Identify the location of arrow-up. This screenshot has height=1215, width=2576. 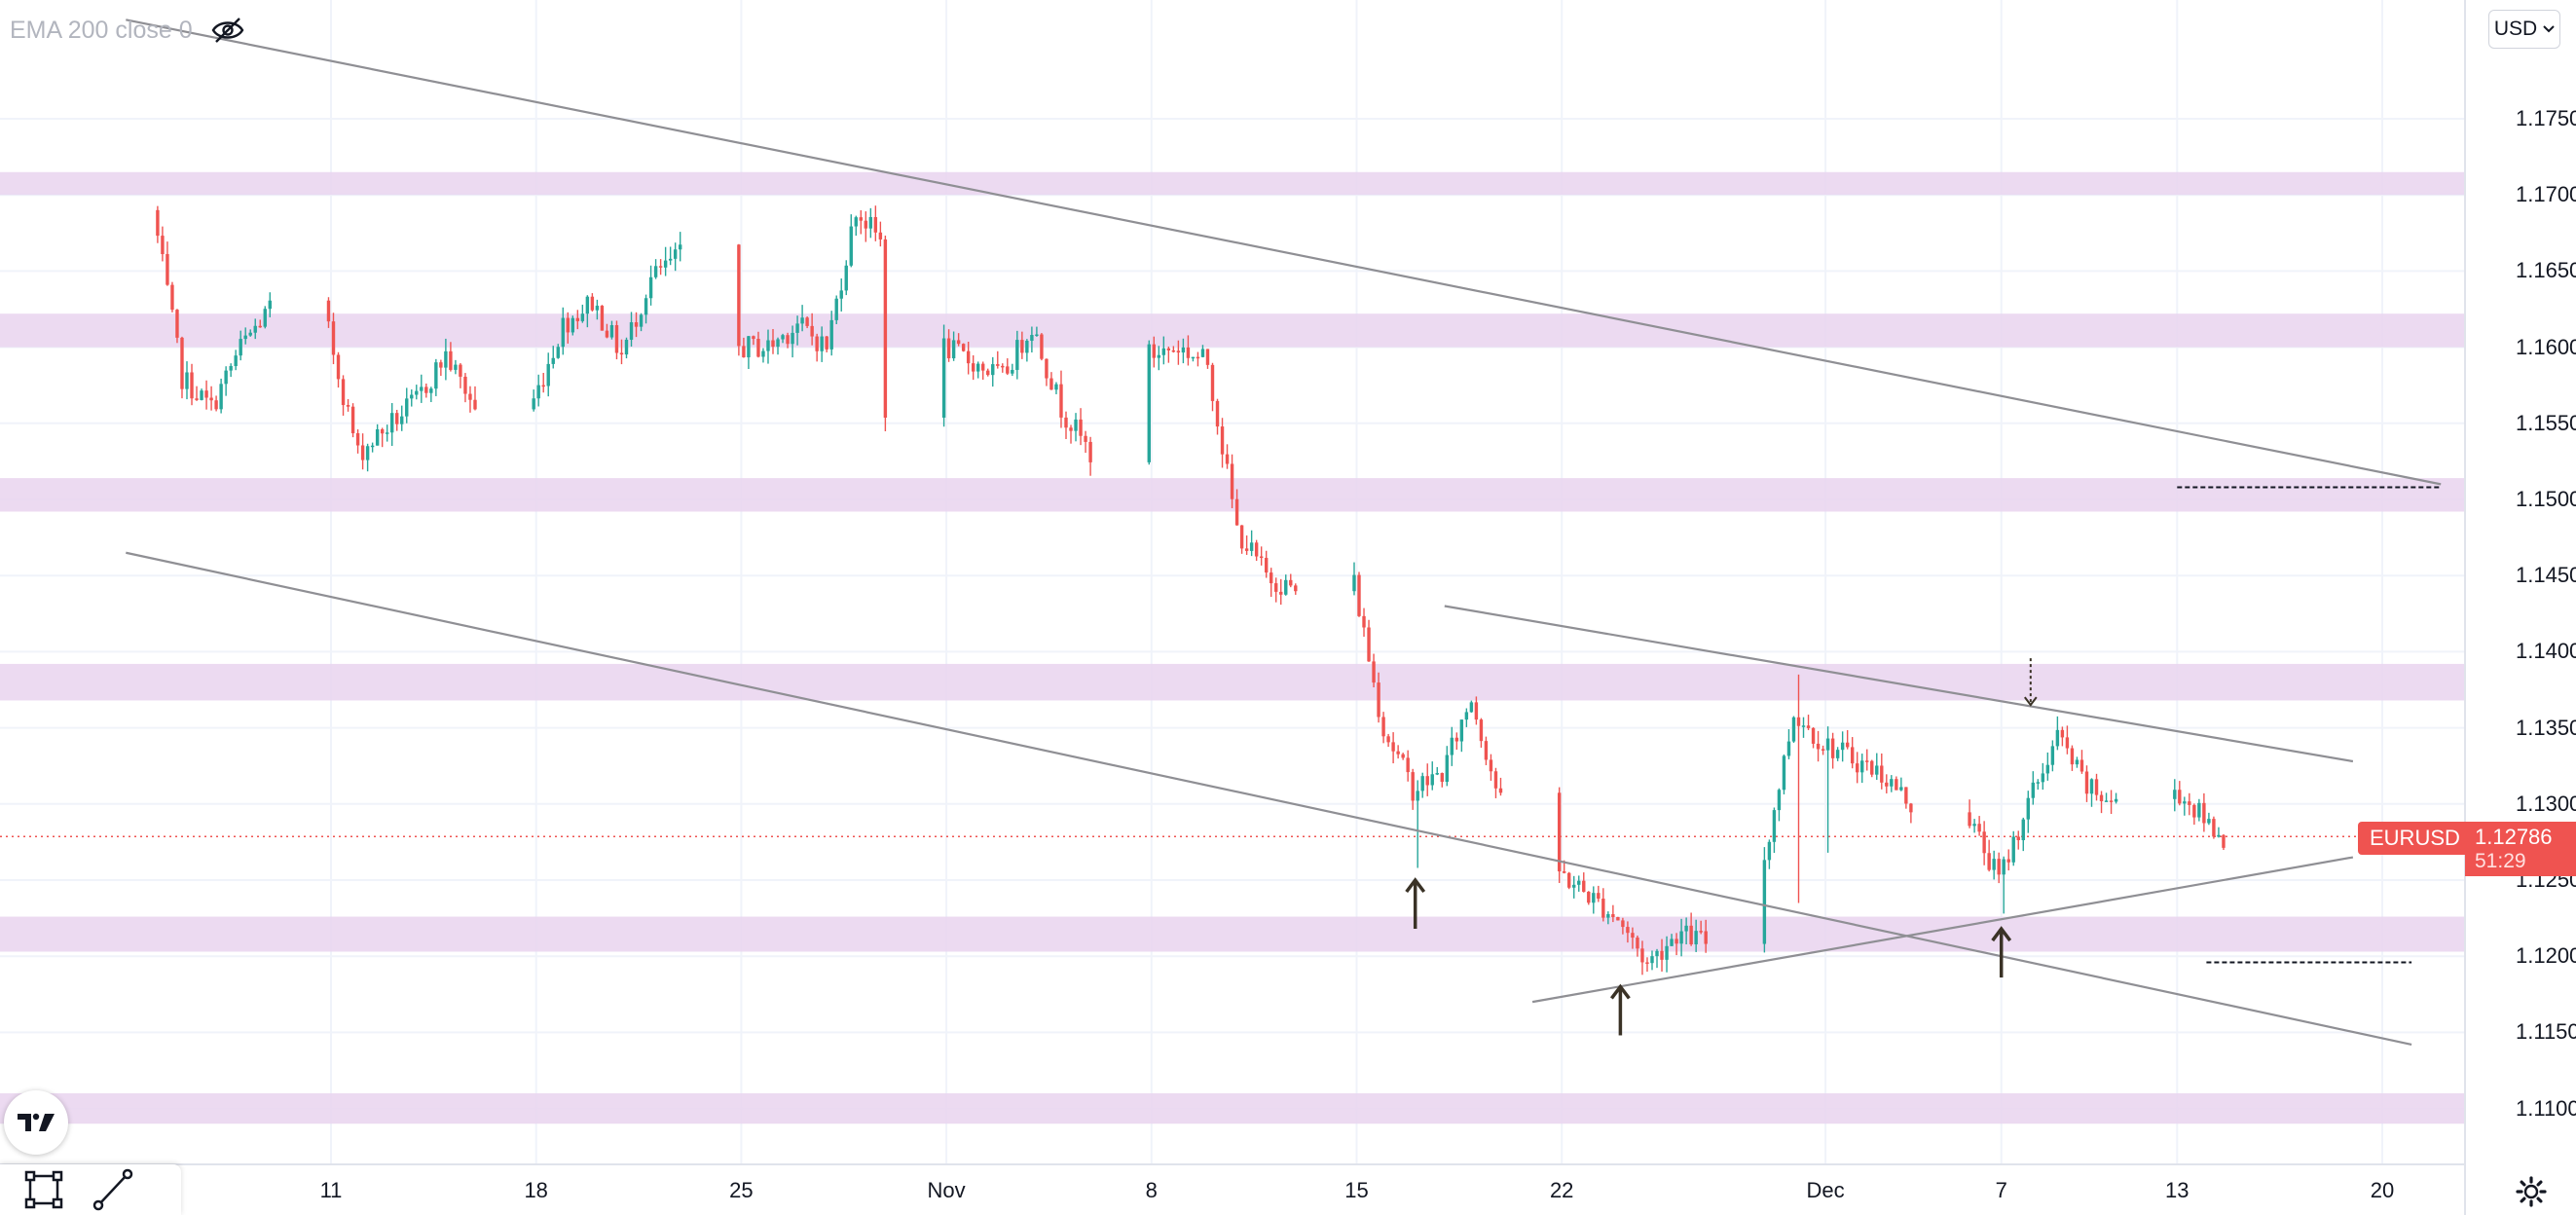
(1415, 903).